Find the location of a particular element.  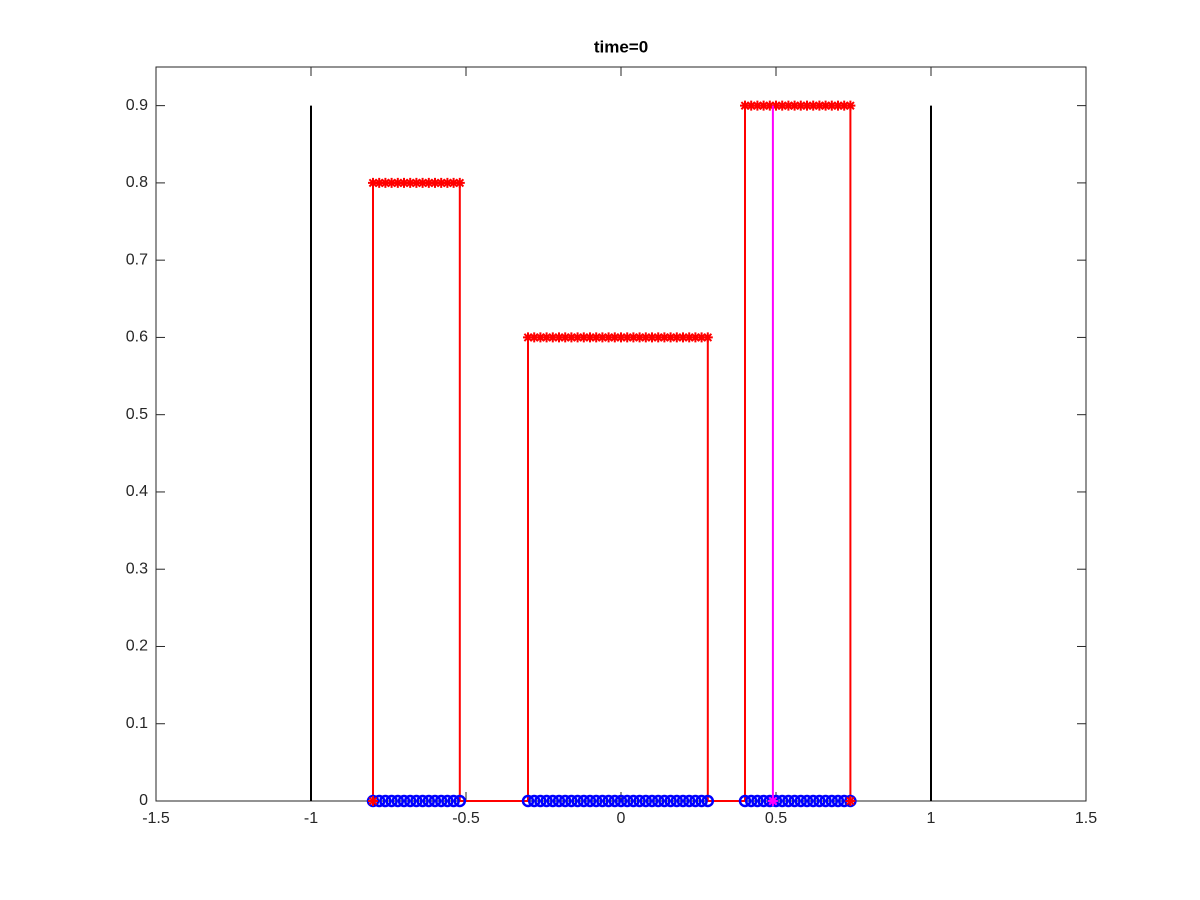

y-tick-label: 0.9 is located at coordinates (137, 105).